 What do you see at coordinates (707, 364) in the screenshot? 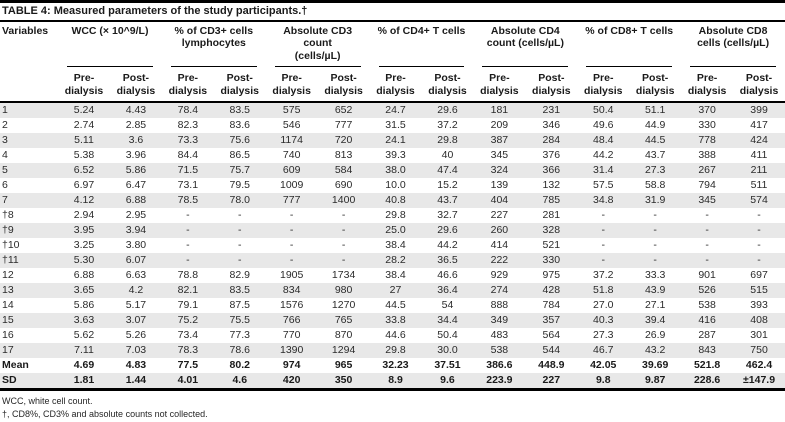
I see `cell: 521.8` at bounding box center [707, 364].